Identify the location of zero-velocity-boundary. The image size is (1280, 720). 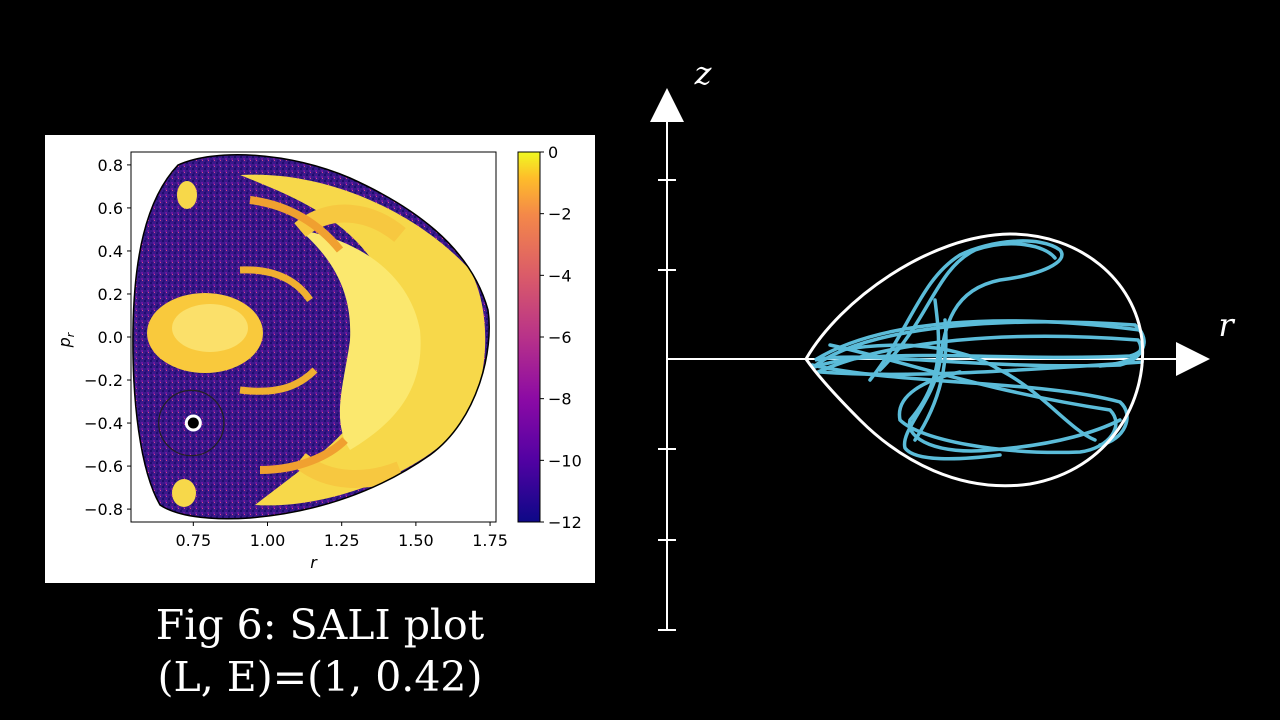
(974, 360).